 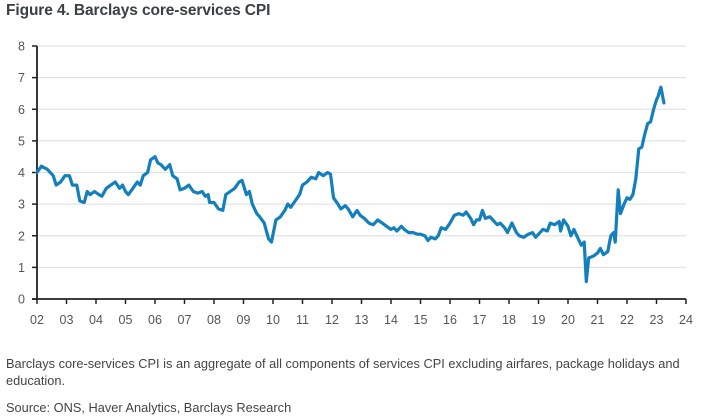 What do you see at coordinates (138, 10) in the screenshot?
I see `figure-title: Figure 4. Barclays core-services CPI` at bounding box center [138, 10].